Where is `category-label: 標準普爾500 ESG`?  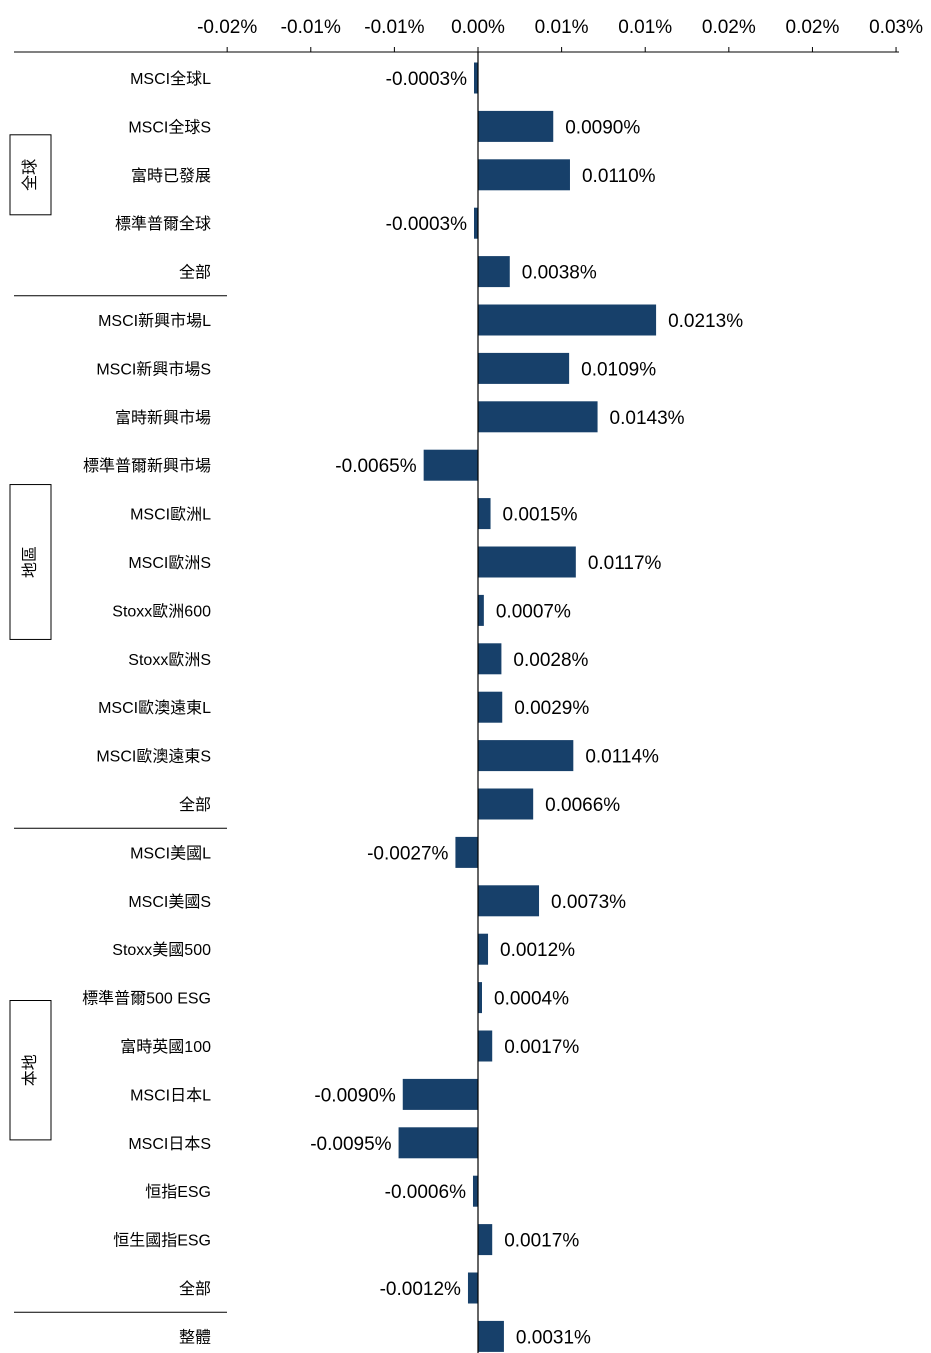 category-label: 標準普爾500 ESG is located at coordinates (146, 999).